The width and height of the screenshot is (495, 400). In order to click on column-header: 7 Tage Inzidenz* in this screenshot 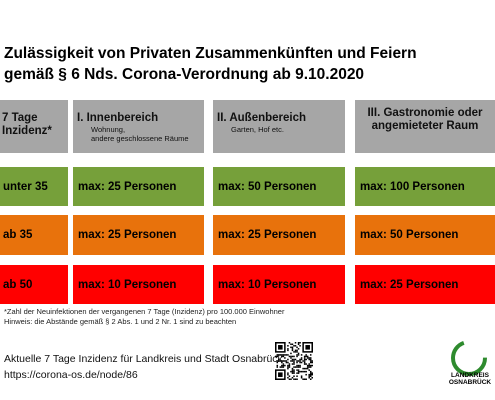, I will do `click(34, 126)`.